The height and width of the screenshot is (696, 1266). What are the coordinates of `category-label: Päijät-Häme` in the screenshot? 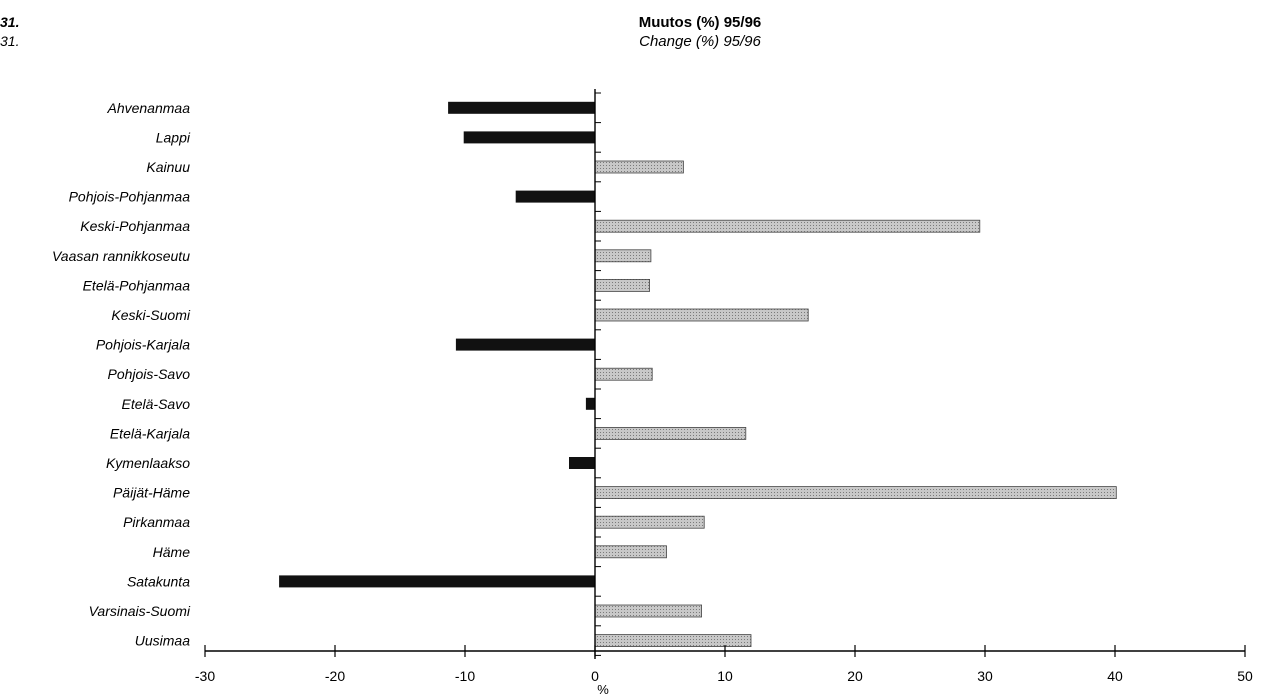 It's located at (151, 493).